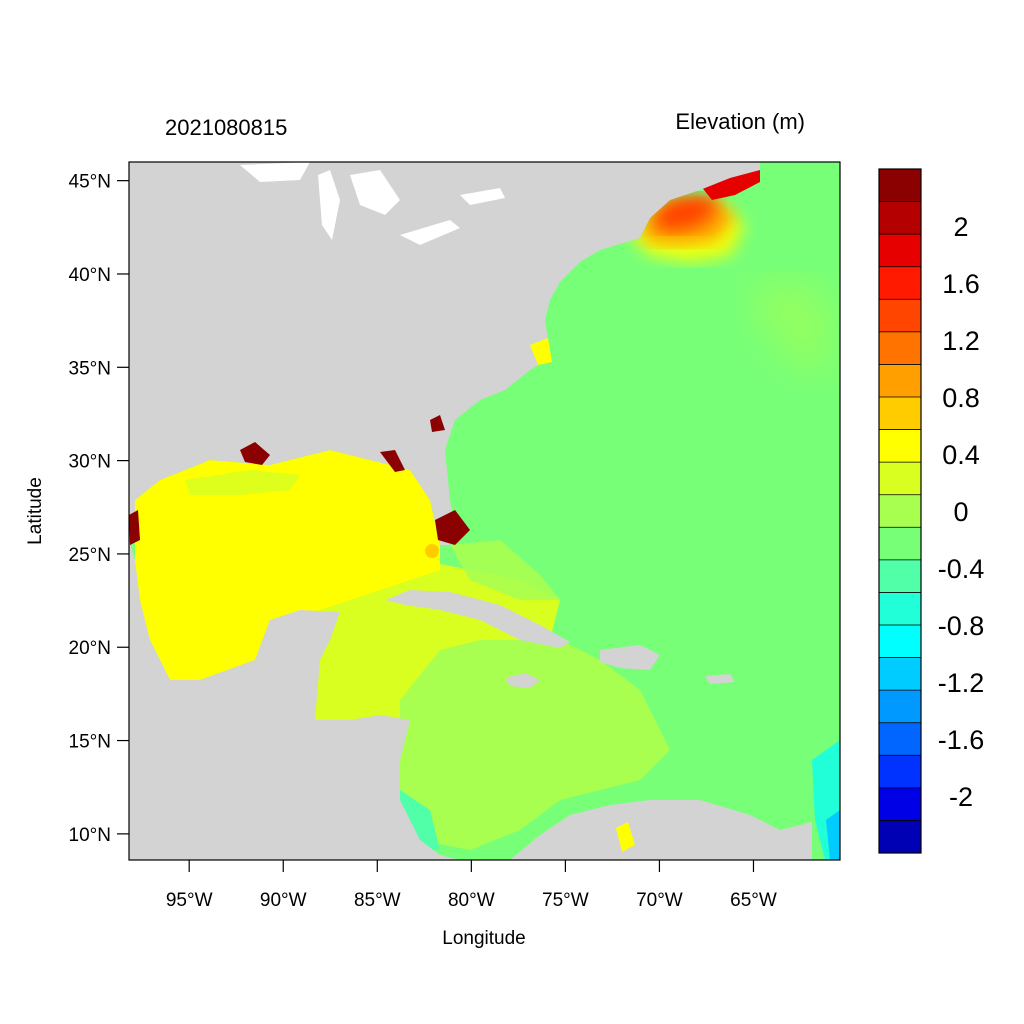 This screenshot has width=1024, height=1024. I want to click on lon-tick-label: 95°W, so click(189, 900).